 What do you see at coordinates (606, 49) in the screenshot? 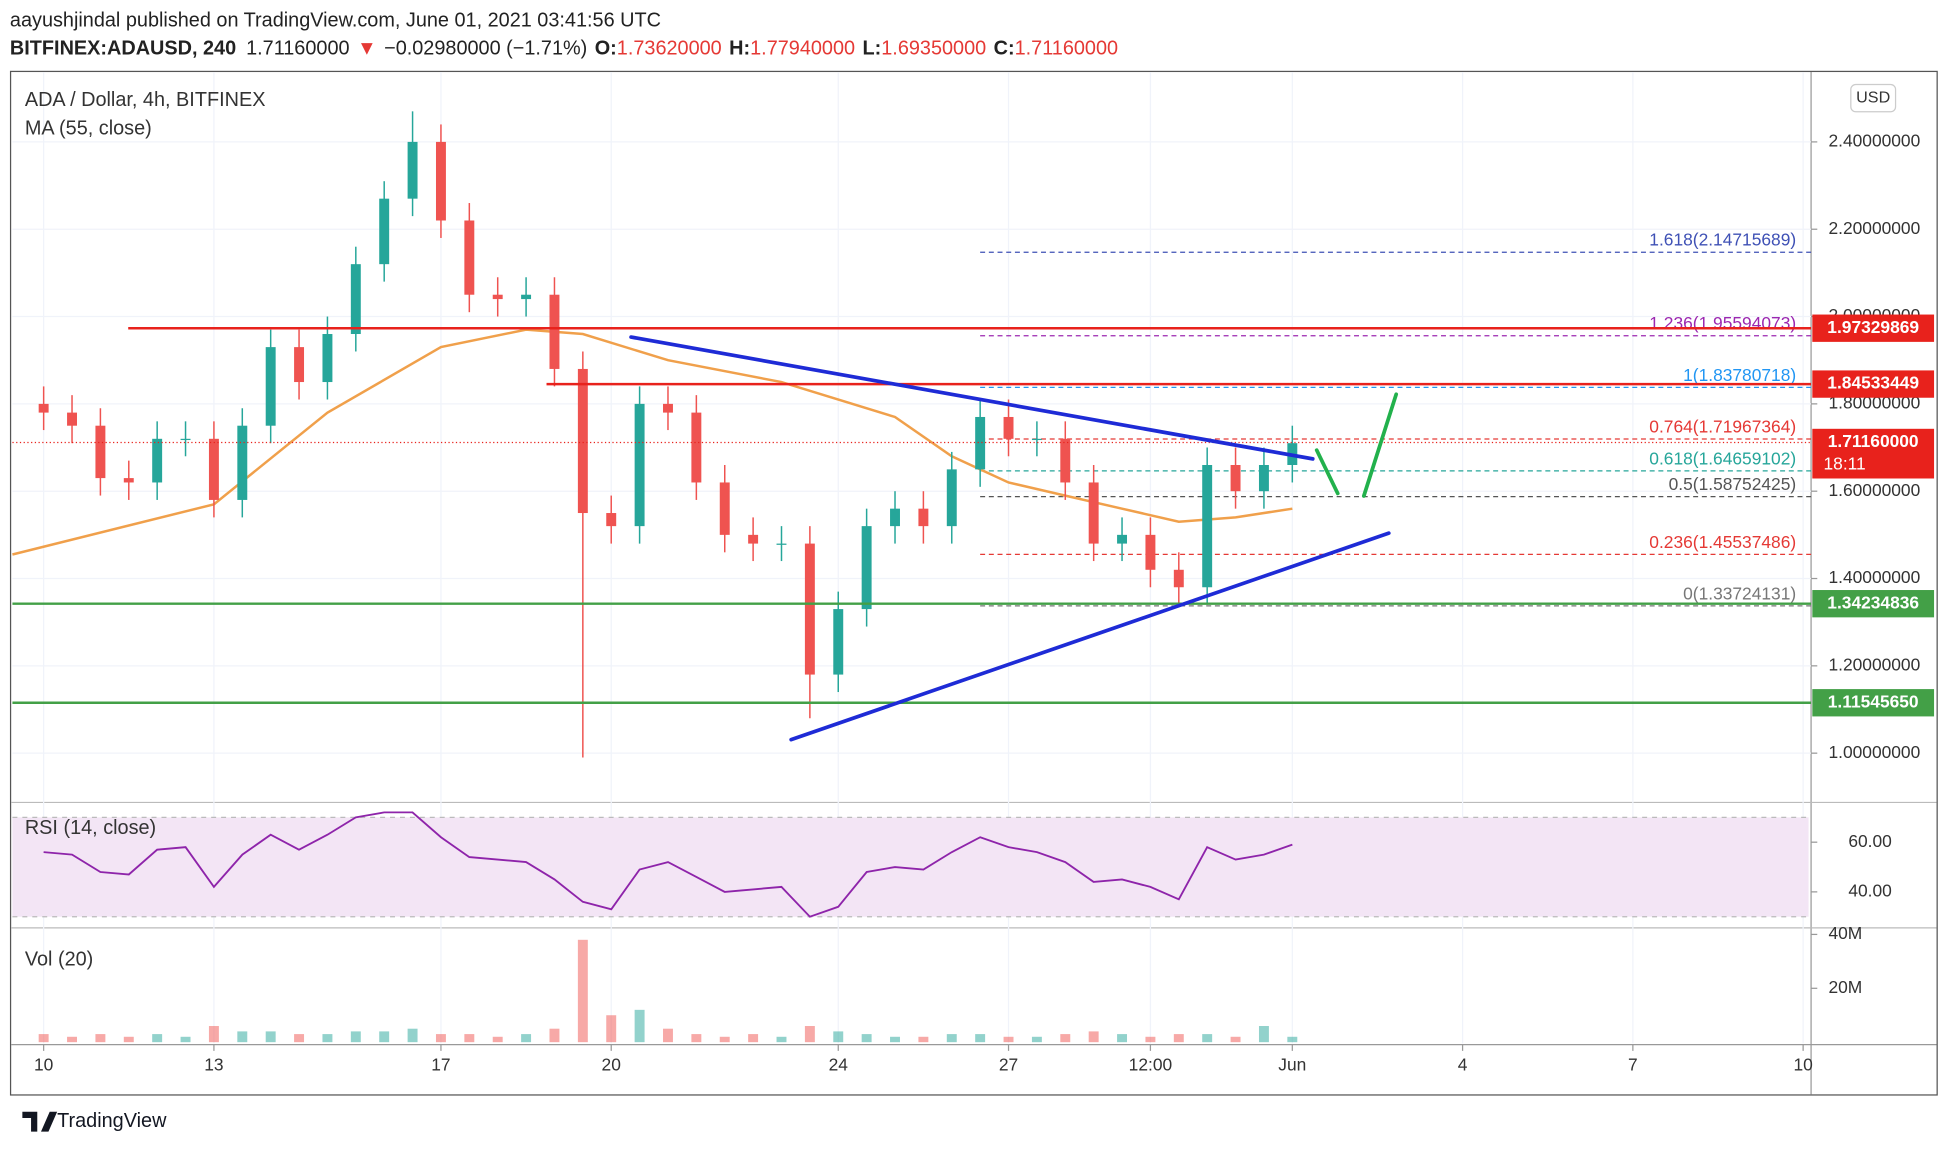
I see `o-label: O:` at bounding box center [606, 49].